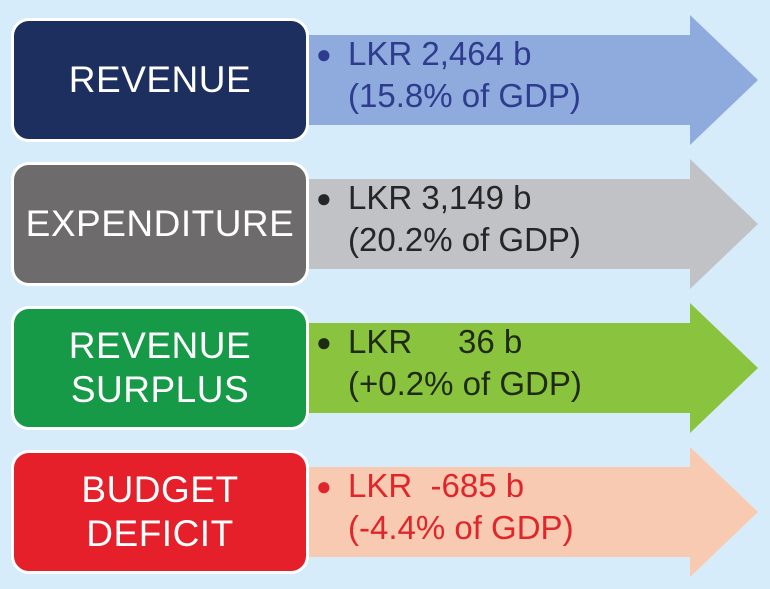  I want to click on revenue-label-line-1: REVENUE, so click(160, 79).